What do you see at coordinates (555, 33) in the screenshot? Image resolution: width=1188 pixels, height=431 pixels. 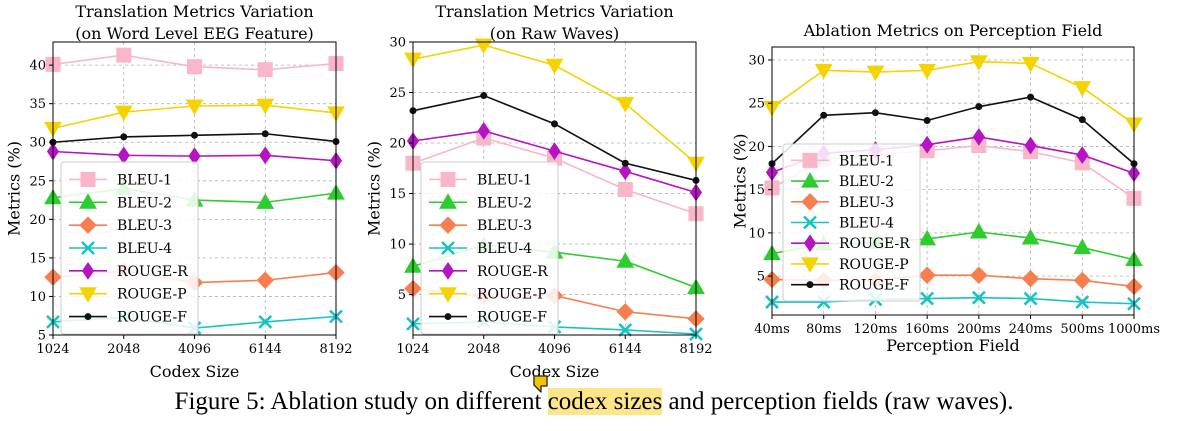 I see `chart-title: (on Raw Waves)` at bounding box center [555, 33].